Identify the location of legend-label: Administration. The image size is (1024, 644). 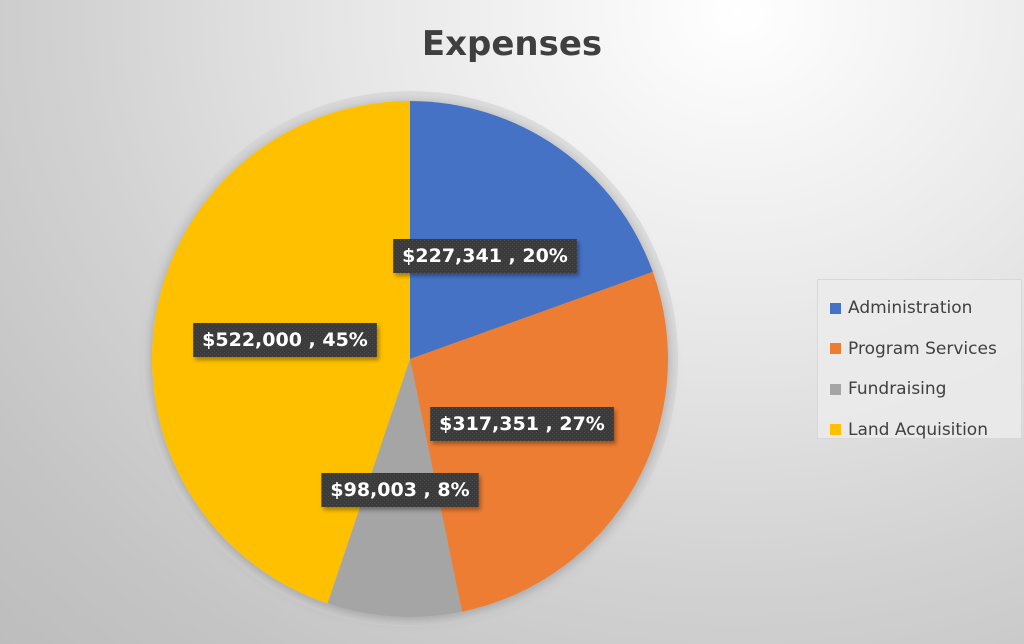
(910, 308).